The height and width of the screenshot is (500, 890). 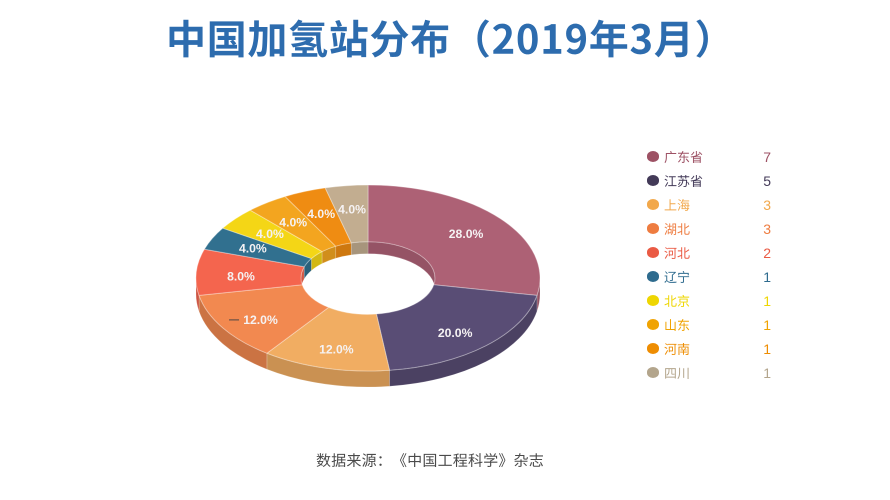 What do you see at coordinates (368, 266) in the screenshot?
I see `inner-walls` at bounding box center [368, 266].